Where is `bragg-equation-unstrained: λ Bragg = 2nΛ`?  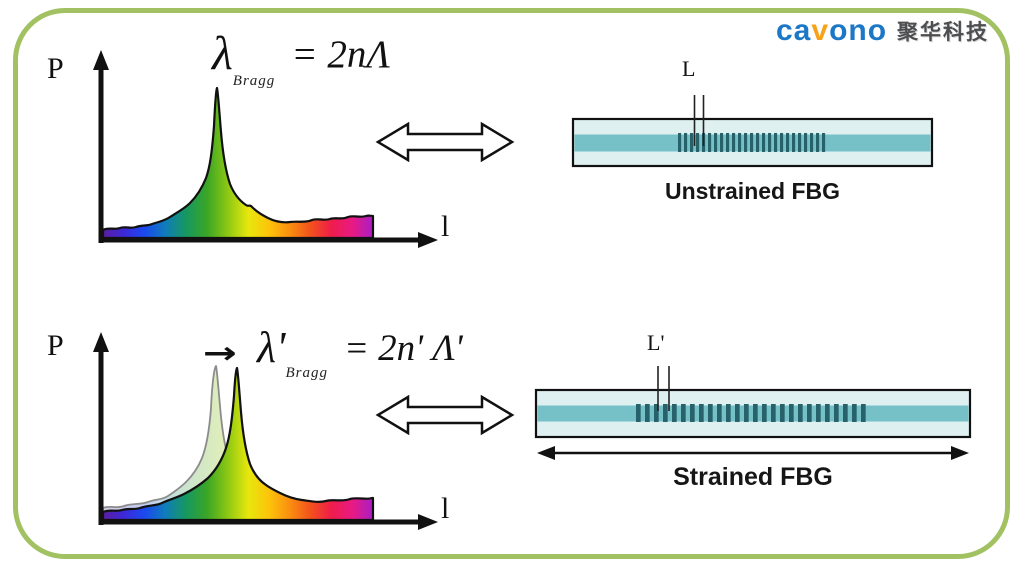
bragg-equation-unstrained: λ Bragg = 2nΛ is located at coordinates (301, 59).